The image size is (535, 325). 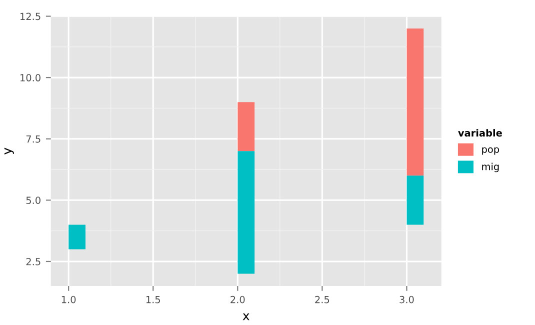 What do you see at coordinates (33, 200) in the screenshot?
I see `y-tick-label: 5.0` at bounding box center [33, 200].